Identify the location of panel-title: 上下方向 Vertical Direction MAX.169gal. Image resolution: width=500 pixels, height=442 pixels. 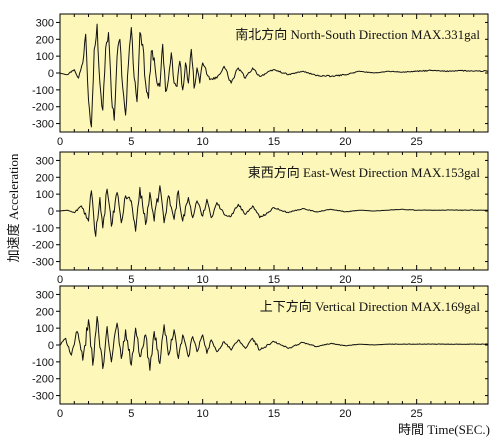
(370, 306).